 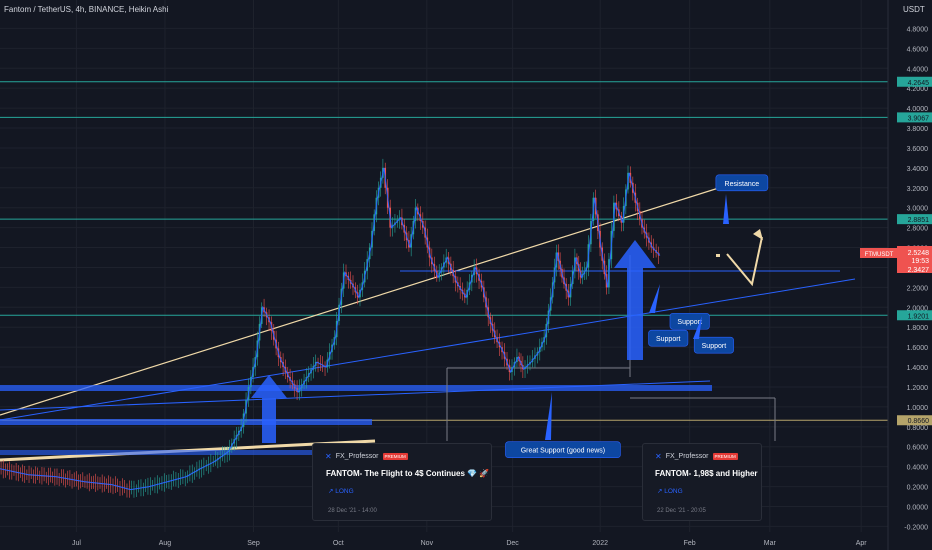 I want to click on x-tick-label: Sep, so click(x=253, y=543).